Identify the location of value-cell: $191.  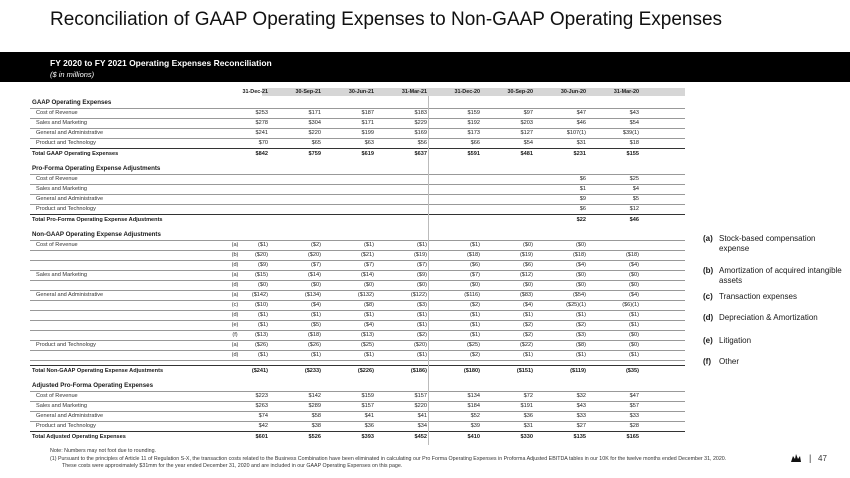
(526, 406).